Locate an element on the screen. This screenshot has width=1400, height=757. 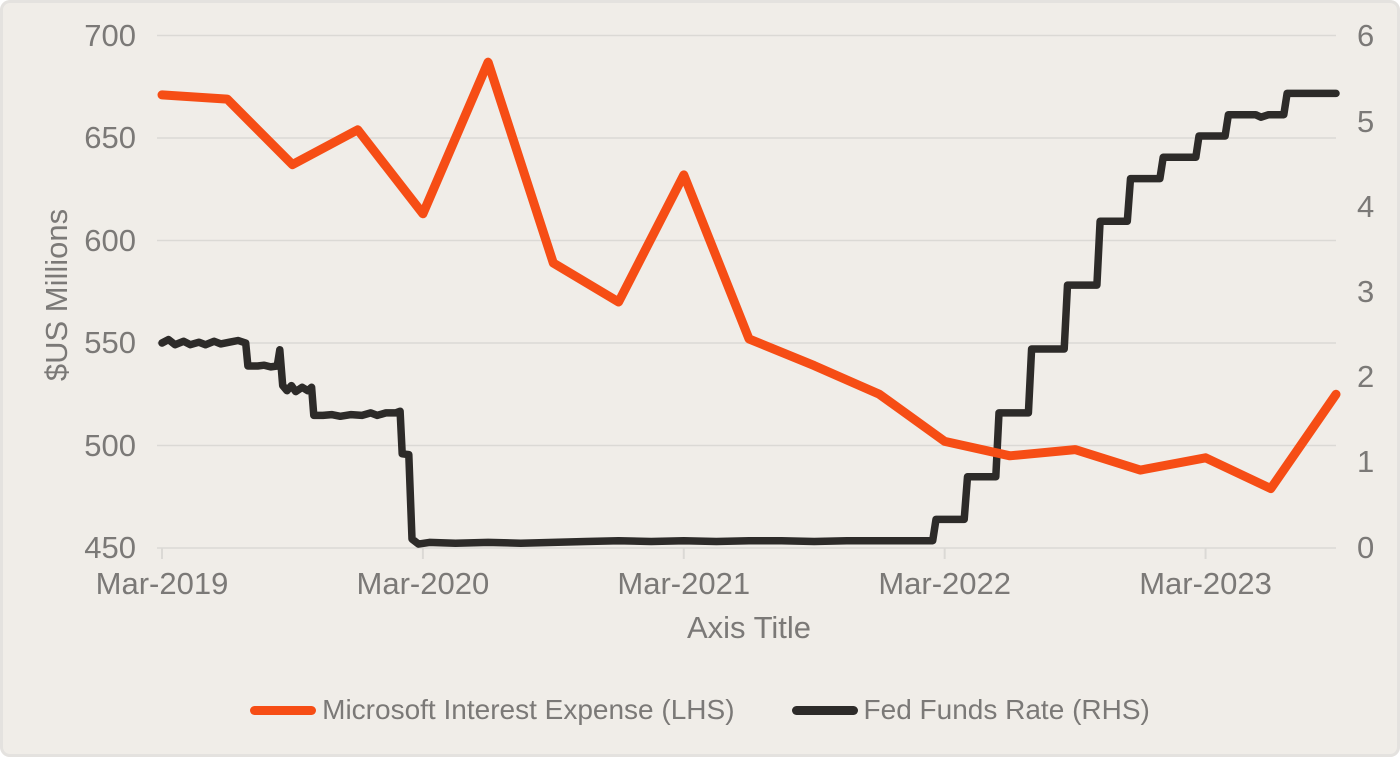
legend-swatch-fed-line-icon is located at coordinates (824, 710).